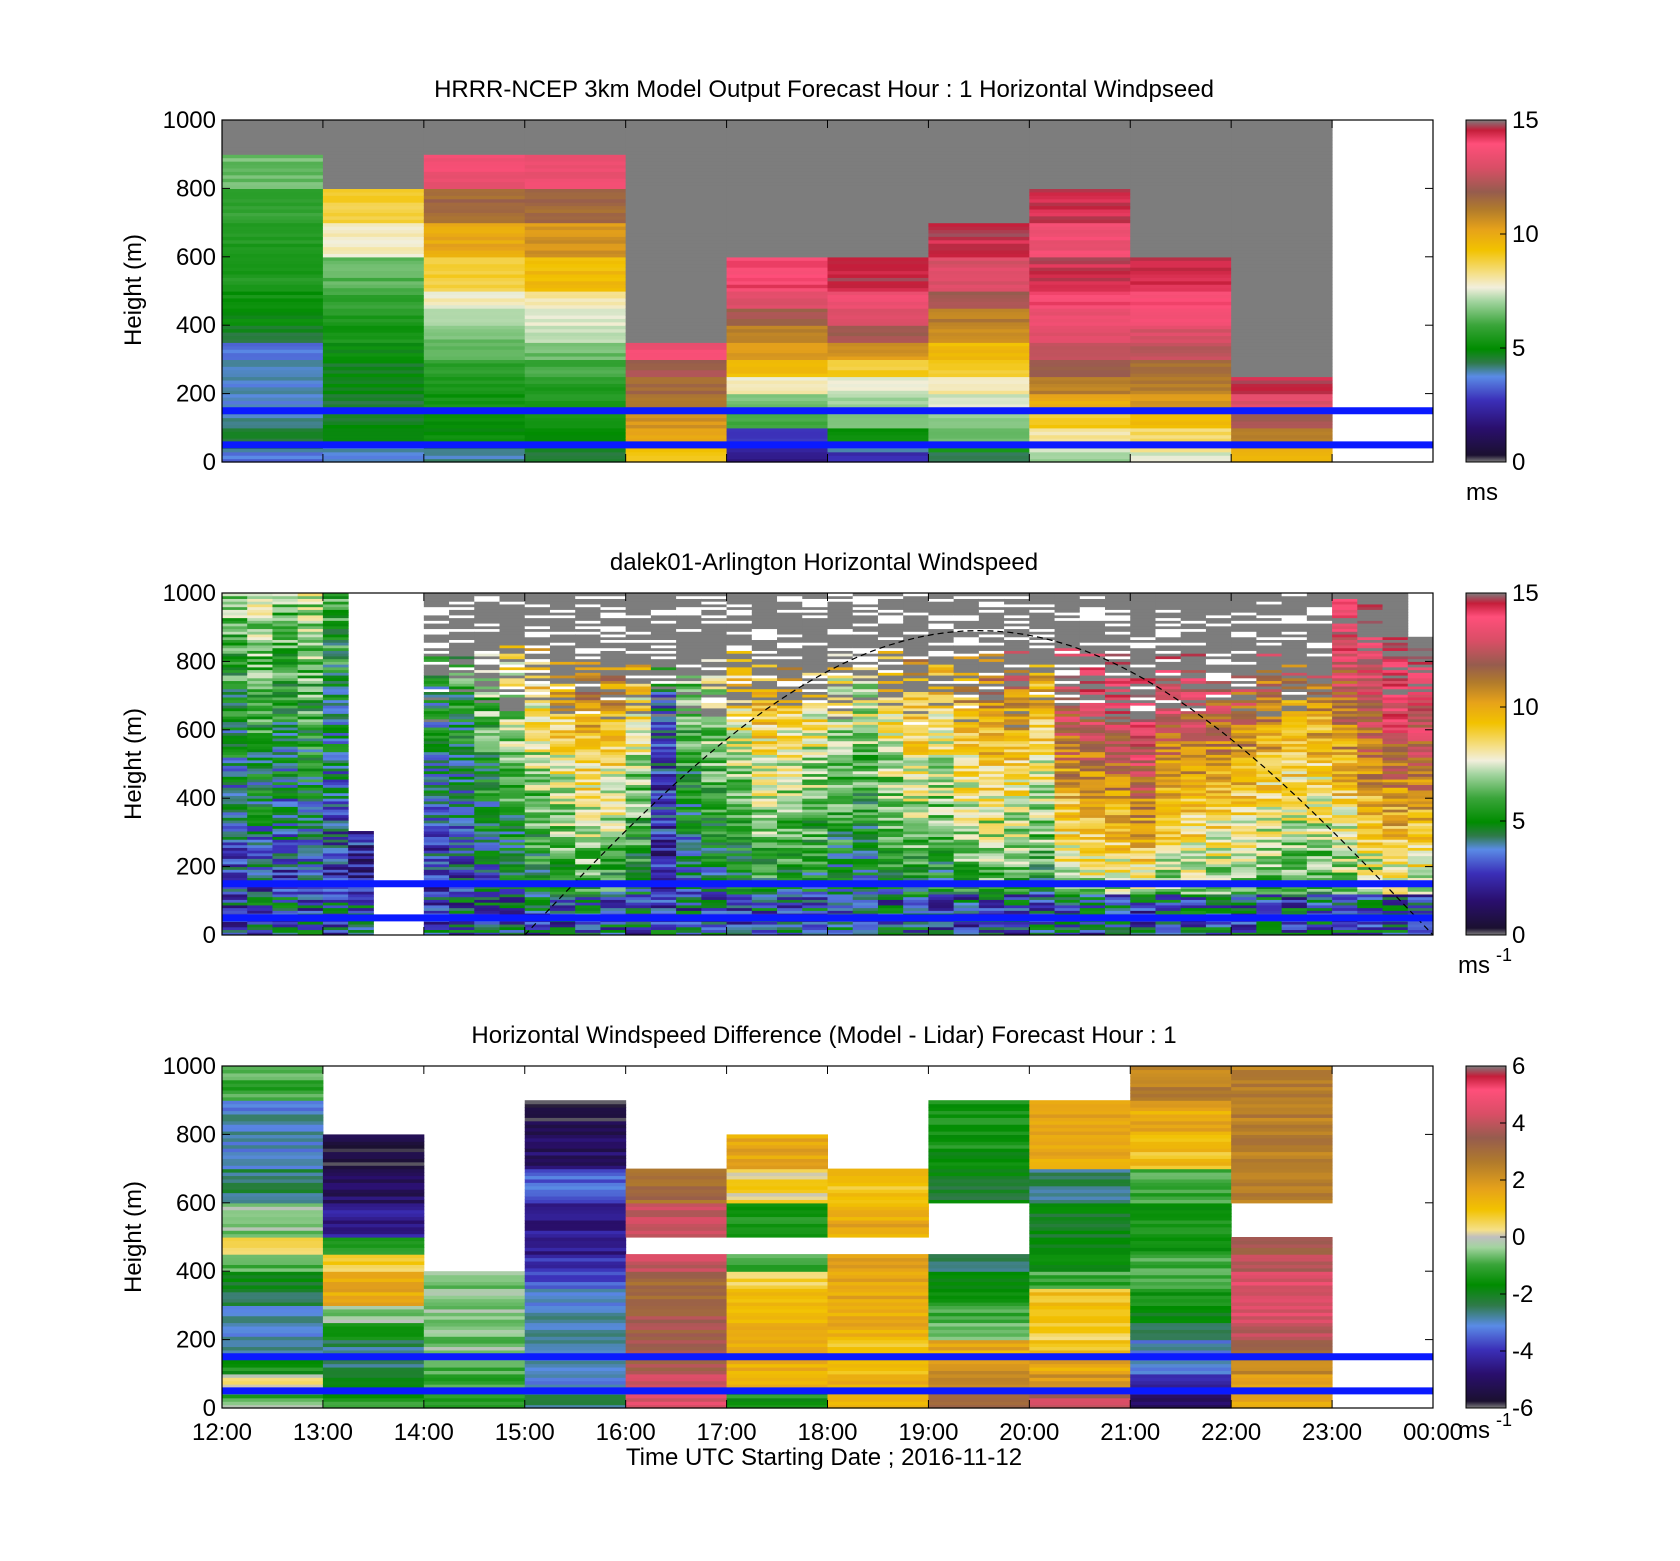 This screenshot has height=1561, width=1680. Describe the element at coordinates (1518, 462) in the screenshot. I see `colorbar-tick-label: 0` at that location.